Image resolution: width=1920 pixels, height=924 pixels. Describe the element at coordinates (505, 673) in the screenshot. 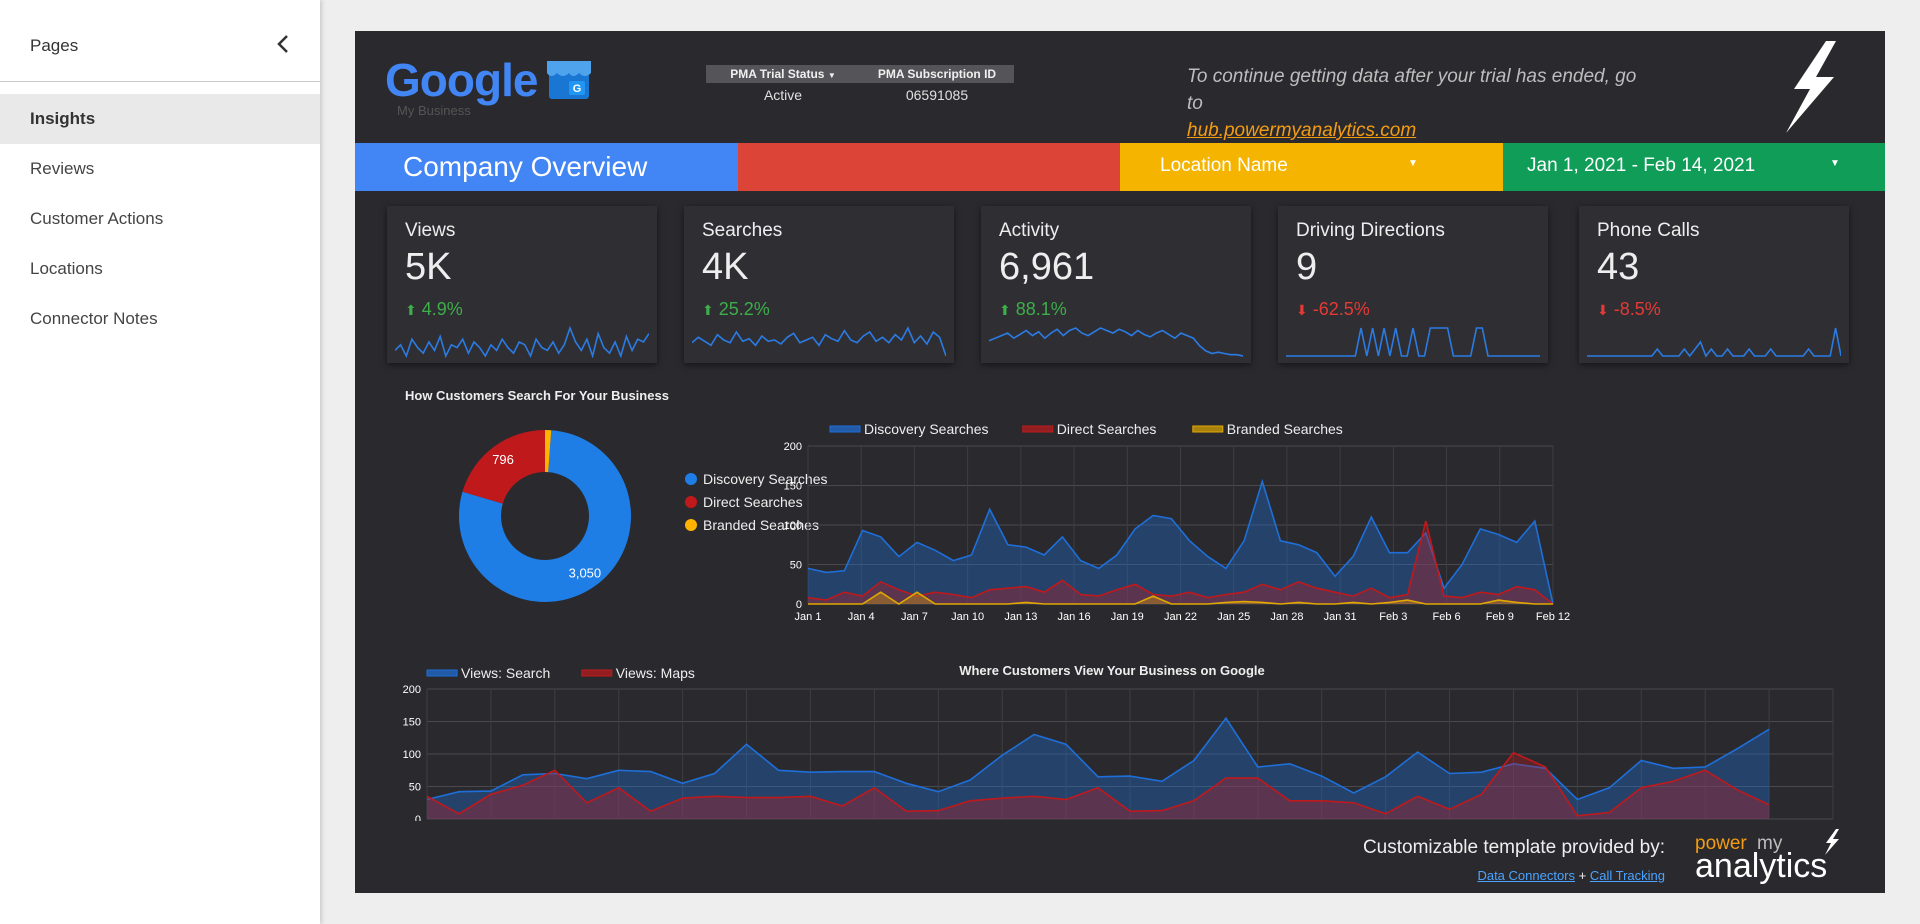

I see `legend-label: Views: Search` at that location.